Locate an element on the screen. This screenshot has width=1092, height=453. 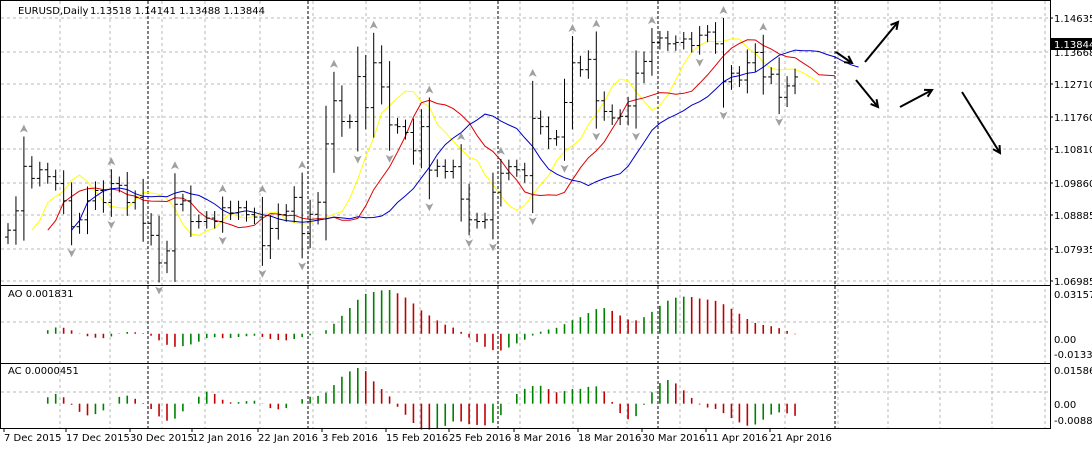
price-axis-label: 1.07935 is located at coordinates (1073, 250).